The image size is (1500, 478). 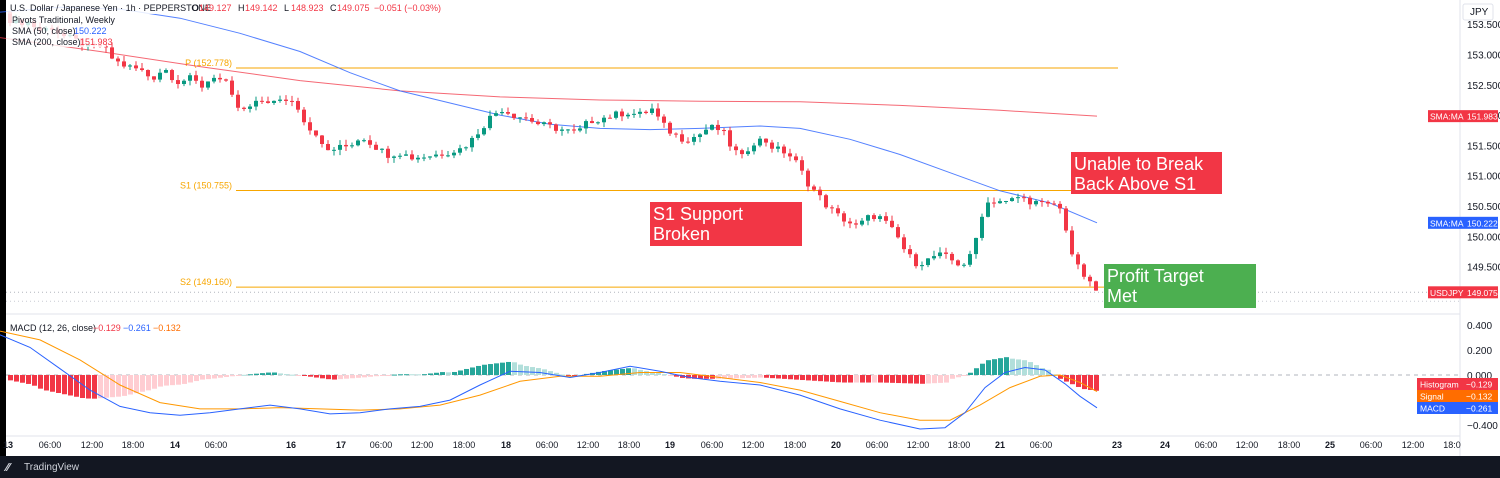 I want to click on tradingview-logo-icon: ⁄⁄, so click(x=8, y=467).